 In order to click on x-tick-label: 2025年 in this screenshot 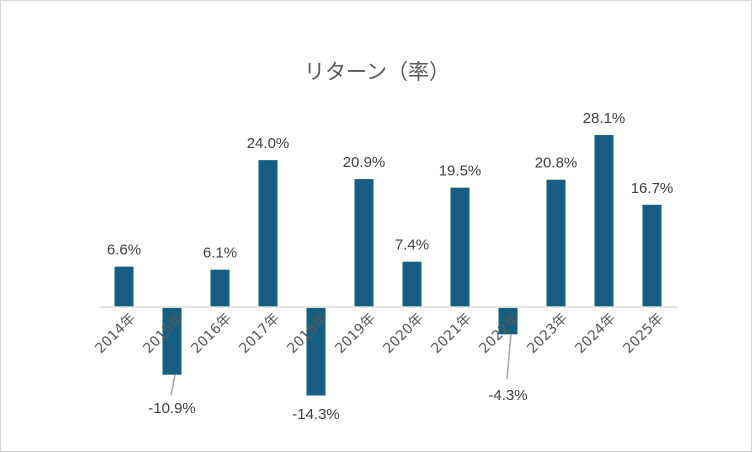, I will do `click(643, 334)`.